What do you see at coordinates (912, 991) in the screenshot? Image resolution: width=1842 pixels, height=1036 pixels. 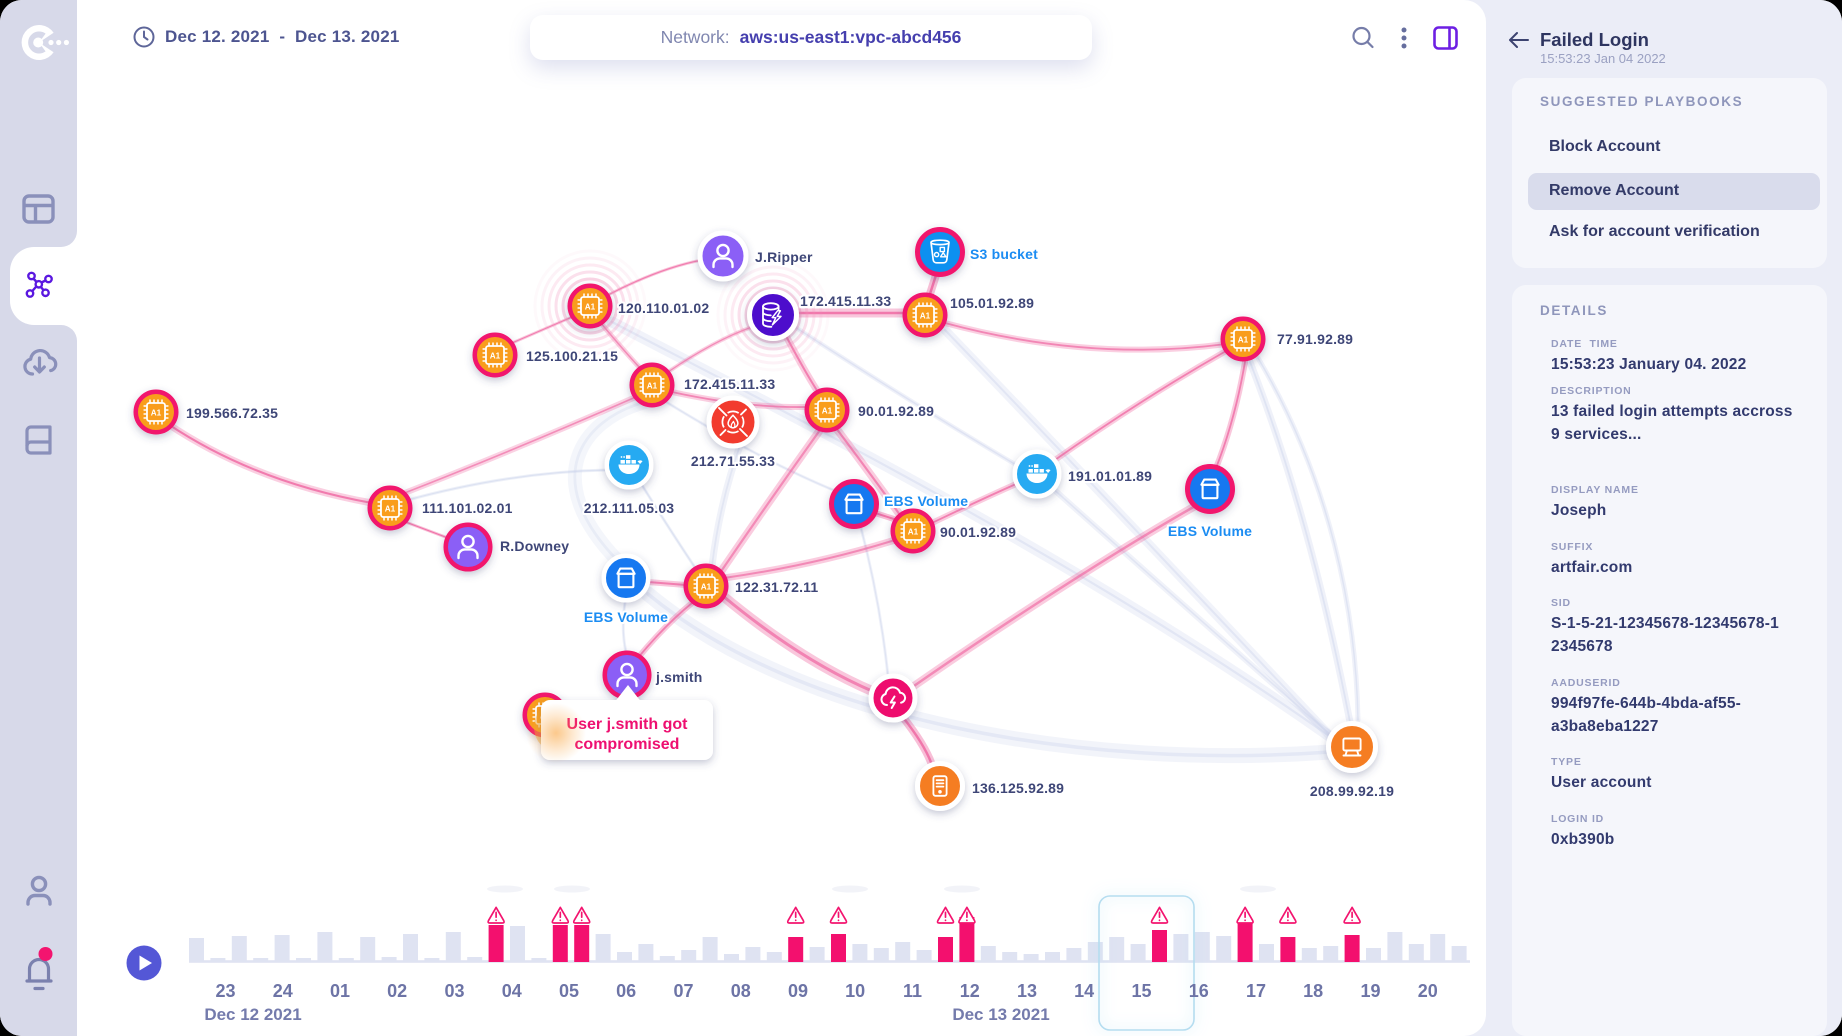 I see `svg-text: 11` at bounding box center [912, 991].